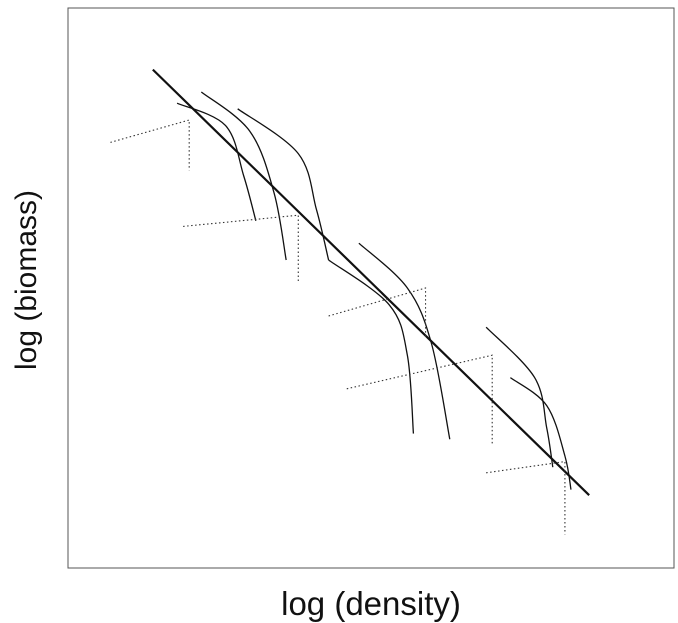  What do you see at coordinates (26, 280) in the screenshot?
I see `y-axis-label: log (biomass)` at bounding box center [26, 280].